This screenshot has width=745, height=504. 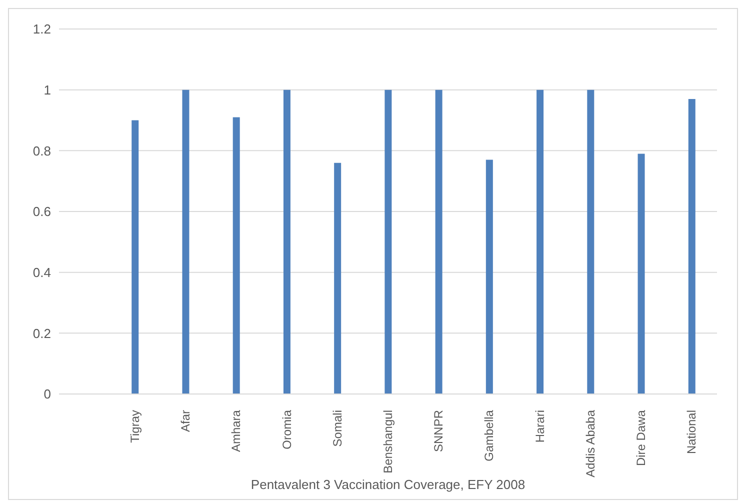 I want to click on x-tick-label: Somali, so click(x=337, y=428).